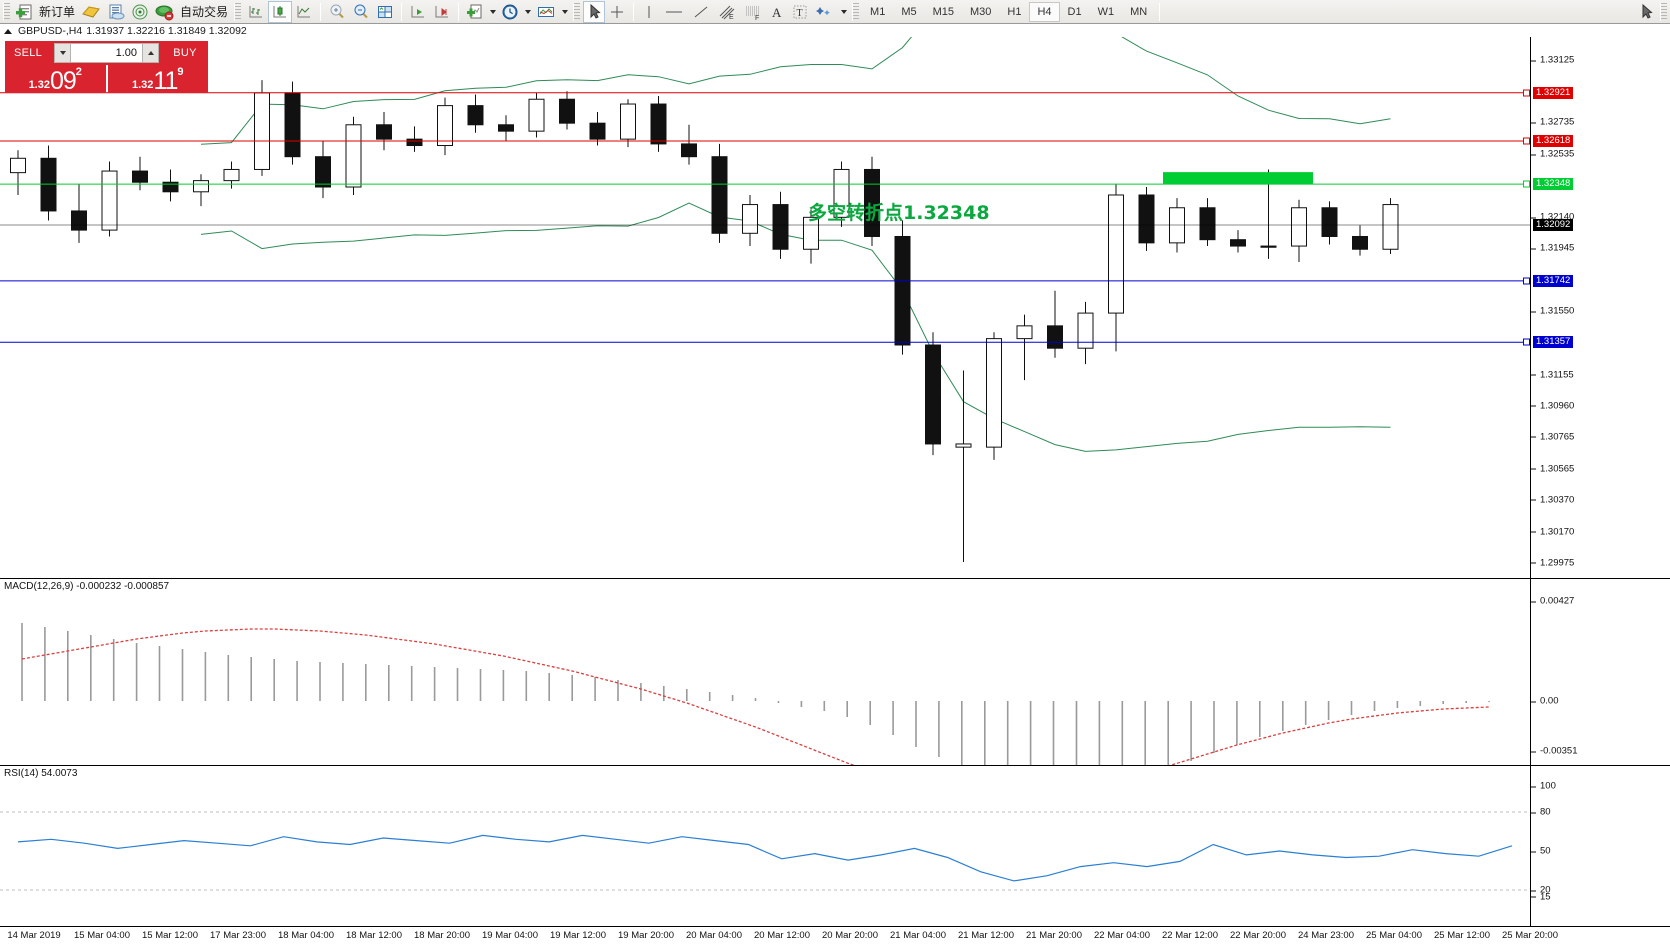 Image resolution: width=1670 pixels, height=946 pixels. I want to click on chart-shift-icon, so click(418, 12).